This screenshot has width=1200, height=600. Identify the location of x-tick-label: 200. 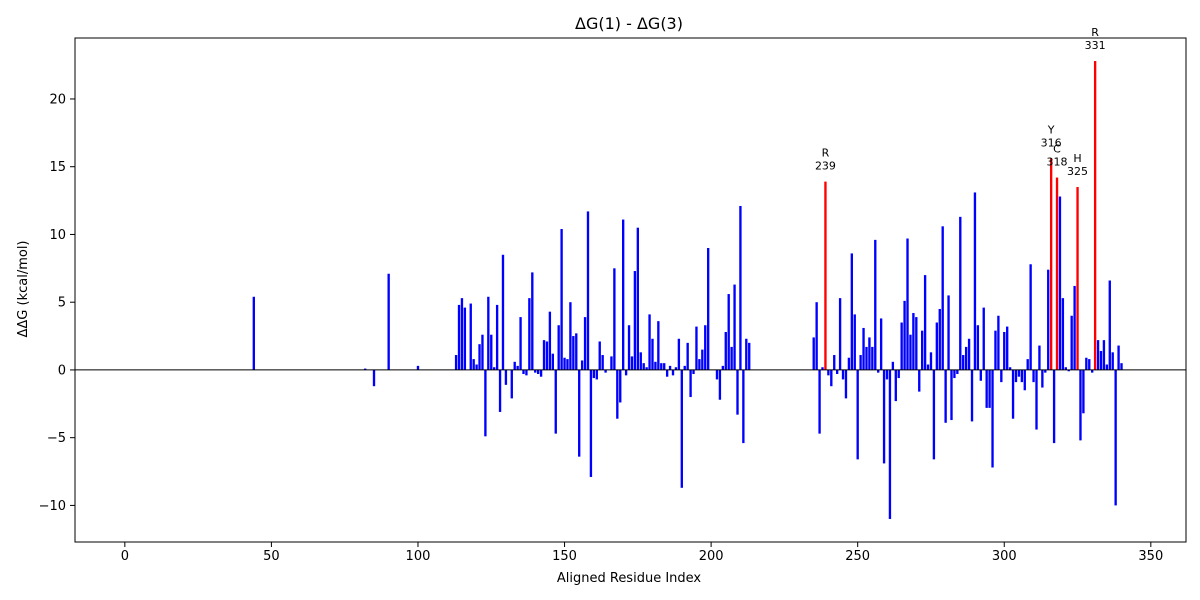
(711, 556).